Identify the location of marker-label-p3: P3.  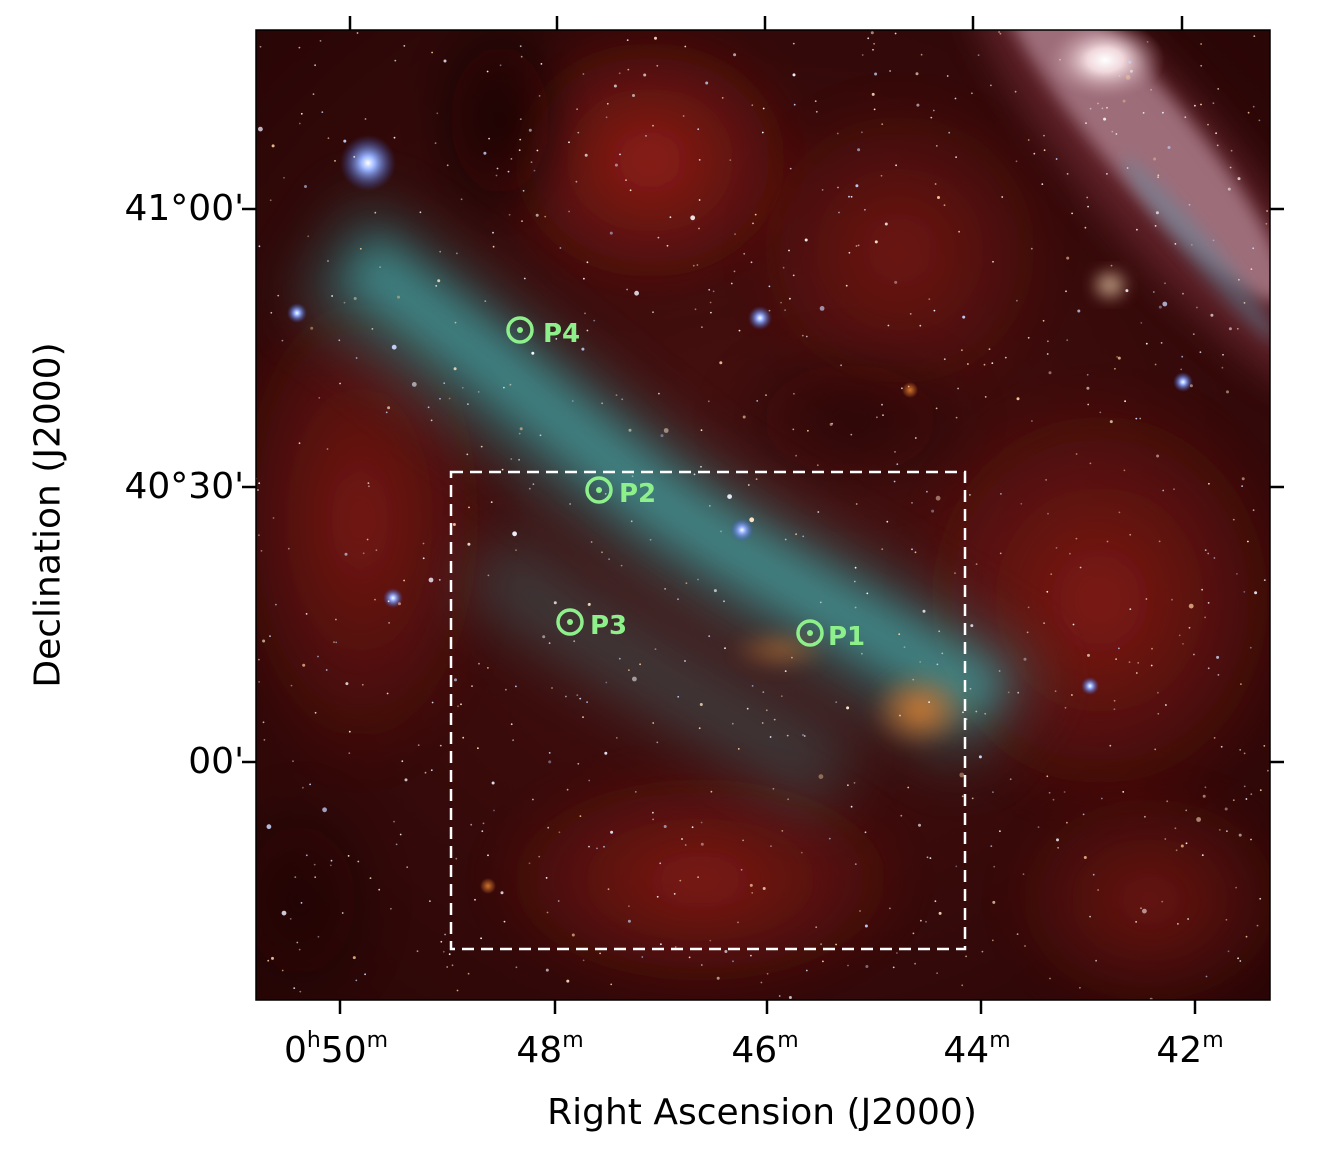
(608, 626).